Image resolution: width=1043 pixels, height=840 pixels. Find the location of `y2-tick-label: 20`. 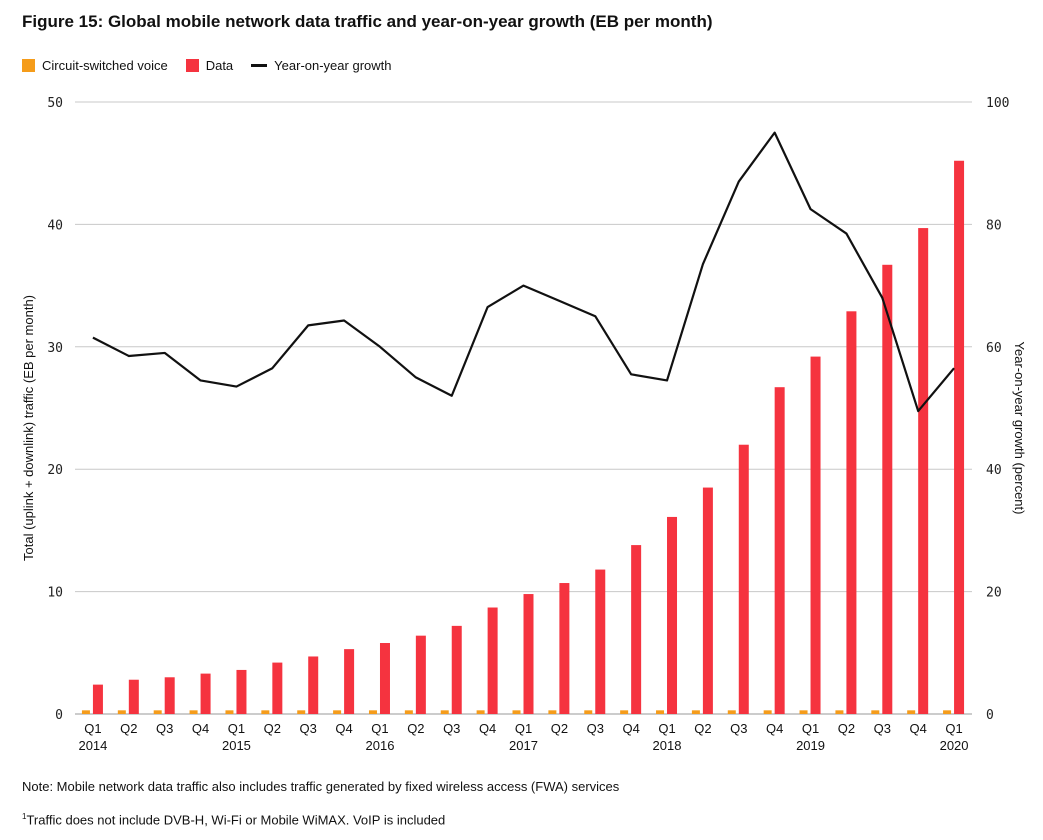

y2-tick-label: 20 is located at coordinates (994, 593).